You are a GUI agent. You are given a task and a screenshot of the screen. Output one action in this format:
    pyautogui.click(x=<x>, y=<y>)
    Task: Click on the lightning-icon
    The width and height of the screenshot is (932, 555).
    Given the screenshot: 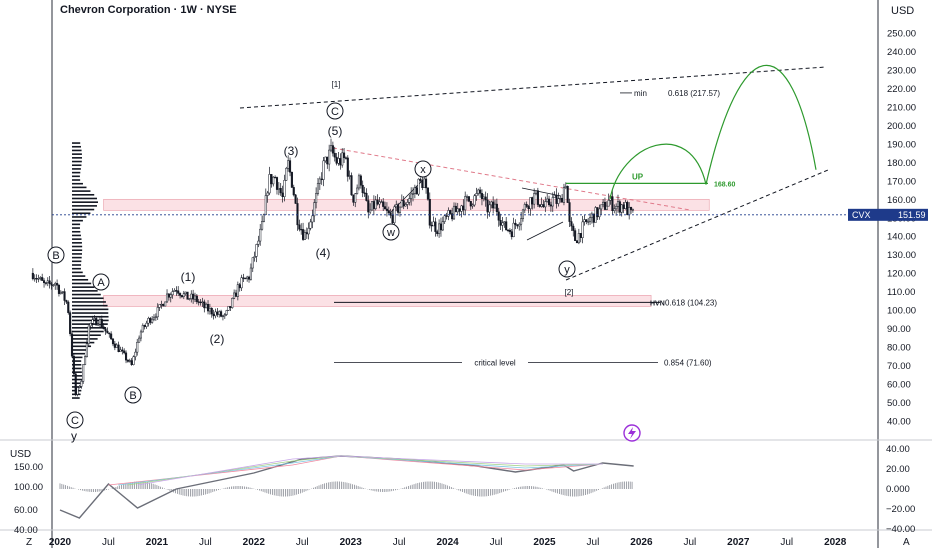 What is the action you would take?
    pyautogui.click(x=632, y=433)
    